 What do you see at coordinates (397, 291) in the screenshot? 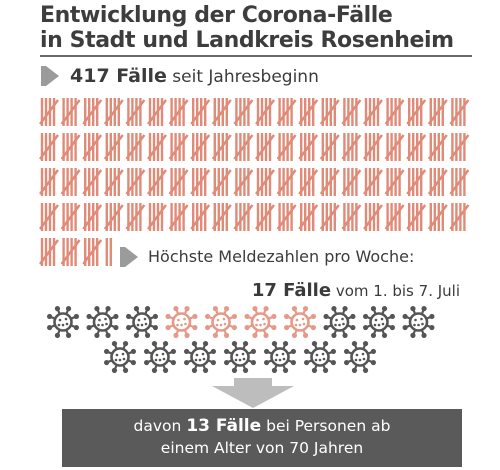
I see `peak-week-suffix: vom 1. bis 7. Juli` at bounding box center [397, 291].